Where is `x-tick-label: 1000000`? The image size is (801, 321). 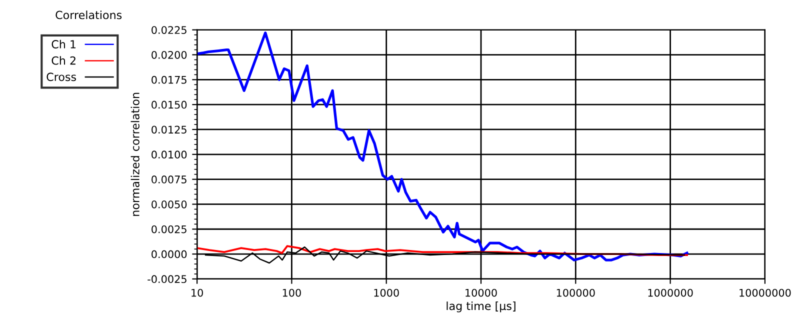
x-tick-label: 1000000 is located at coordinates (670, 292).